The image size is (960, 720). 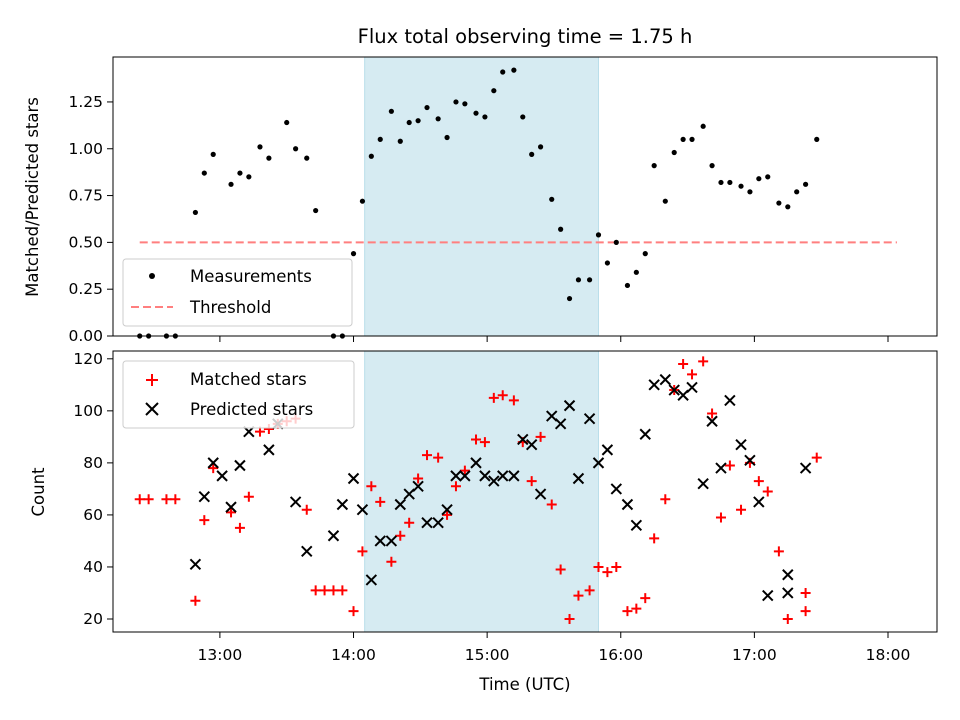 I want to click on top-legend: Measurements Threshold, so click(x=237, y=292).